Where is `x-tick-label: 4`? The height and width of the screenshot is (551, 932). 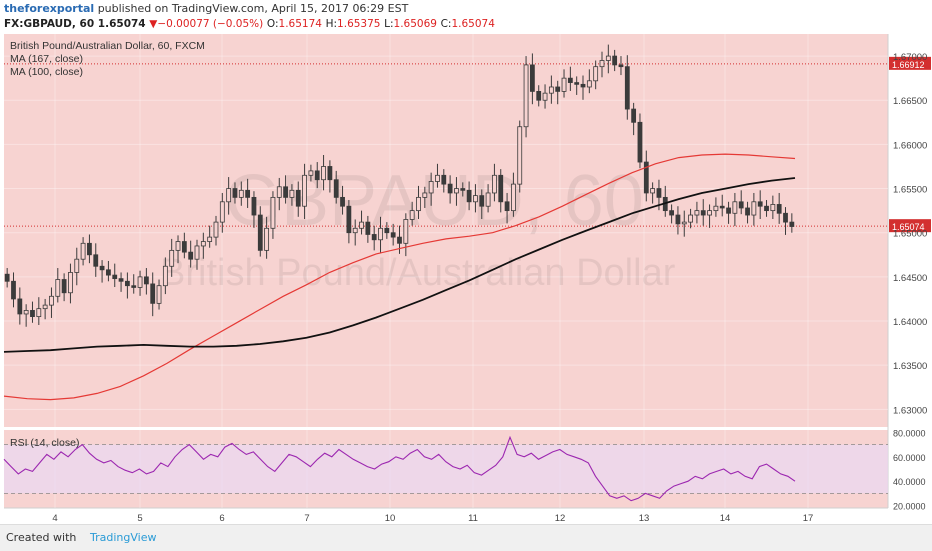
x-tick-label: 4 is located at coordinates (54, 518).